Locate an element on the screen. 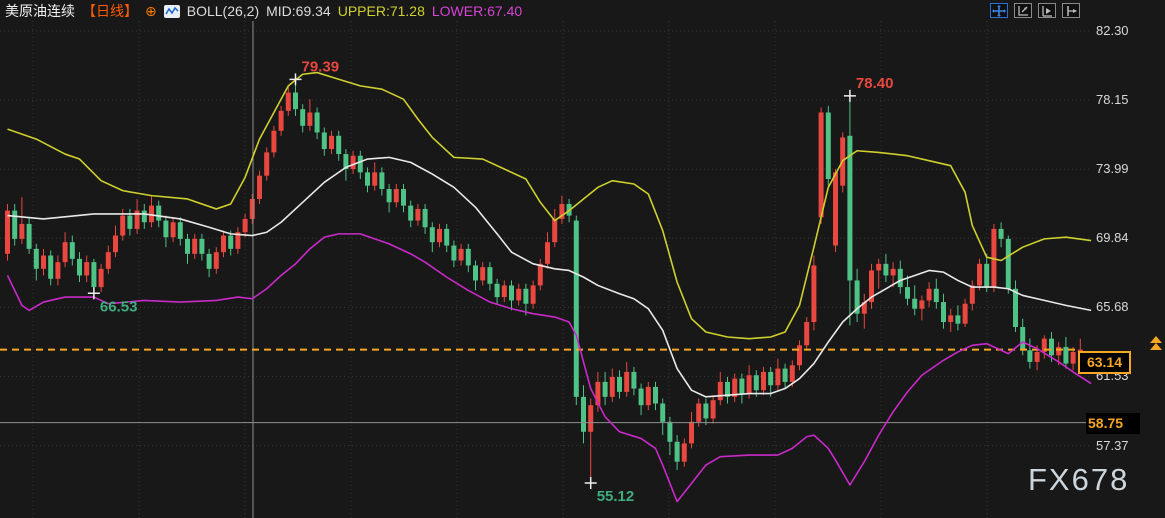  scale-x-axis-tool-button is located at coordinates (1047, 10).